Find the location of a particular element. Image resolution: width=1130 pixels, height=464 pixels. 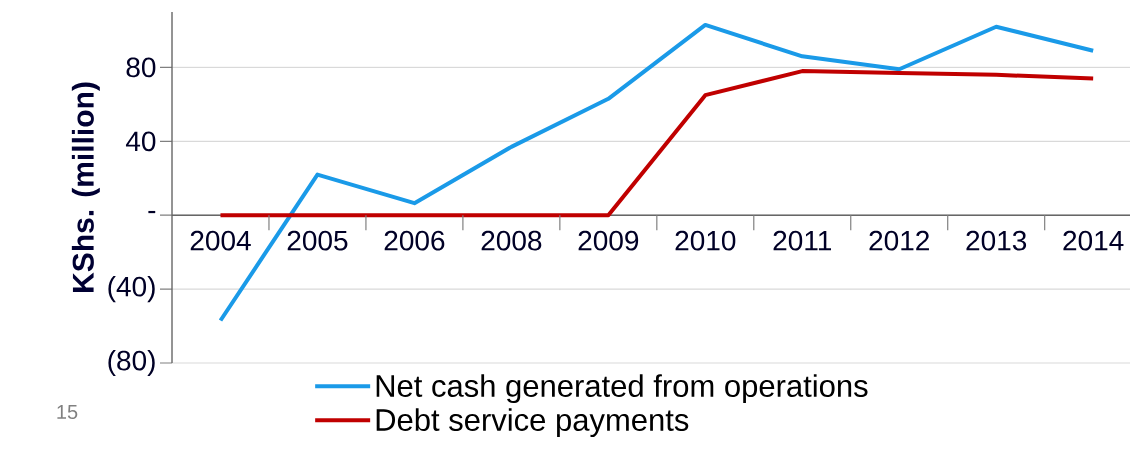

x-tick-label: 2004 is located at coordinates (220, 240).